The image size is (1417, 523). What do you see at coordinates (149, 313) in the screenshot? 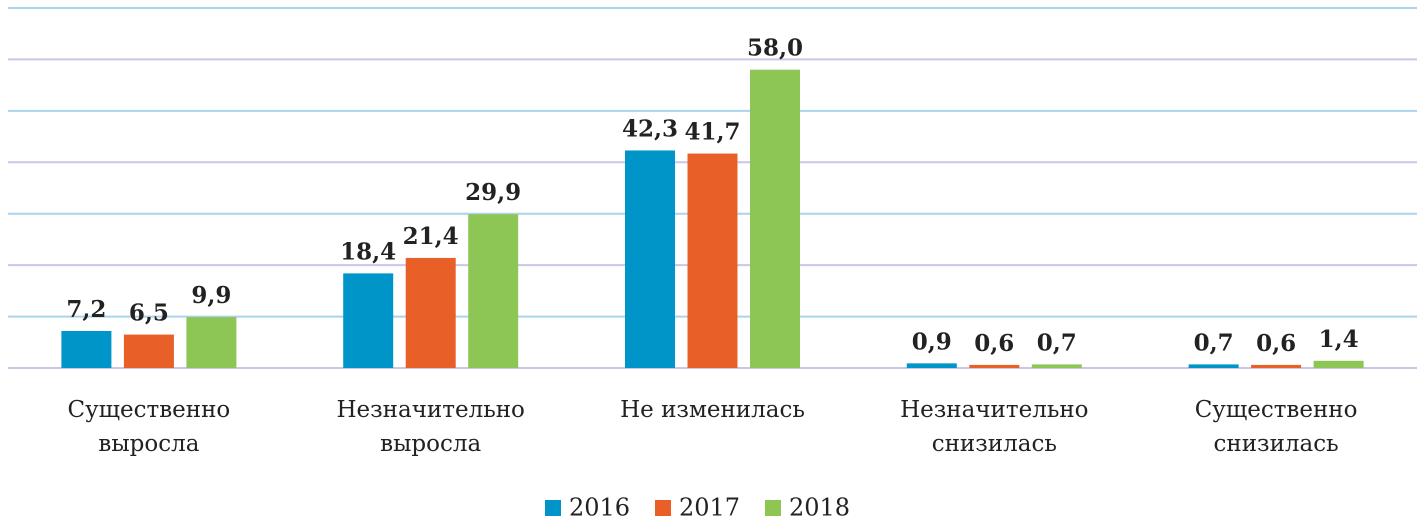
I see `value-label: 6,5` at bounding box center [149, 313].